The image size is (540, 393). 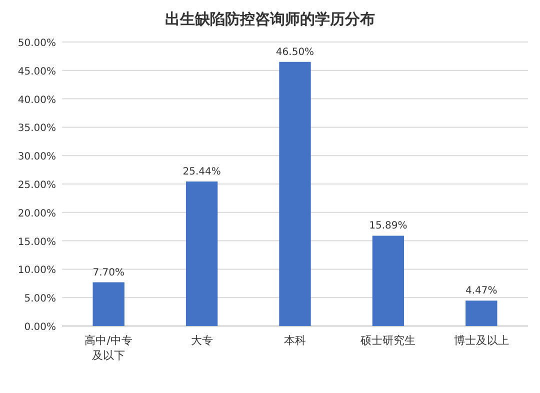 What do you see at coordinates (270, 19) in the screenshot?
I see `chart-title: 出生缺陷防控咨询师的学历分布` at bounding box center [270, 19].